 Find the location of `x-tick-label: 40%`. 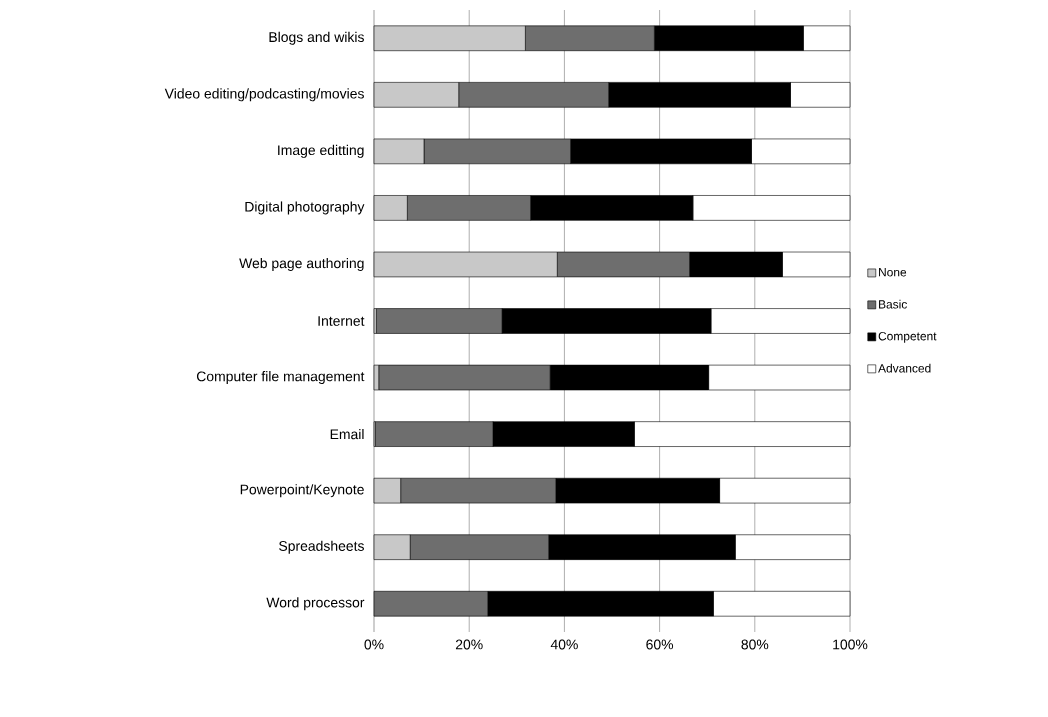

x-tick-label: 40% is located at coordinates (564, 644).